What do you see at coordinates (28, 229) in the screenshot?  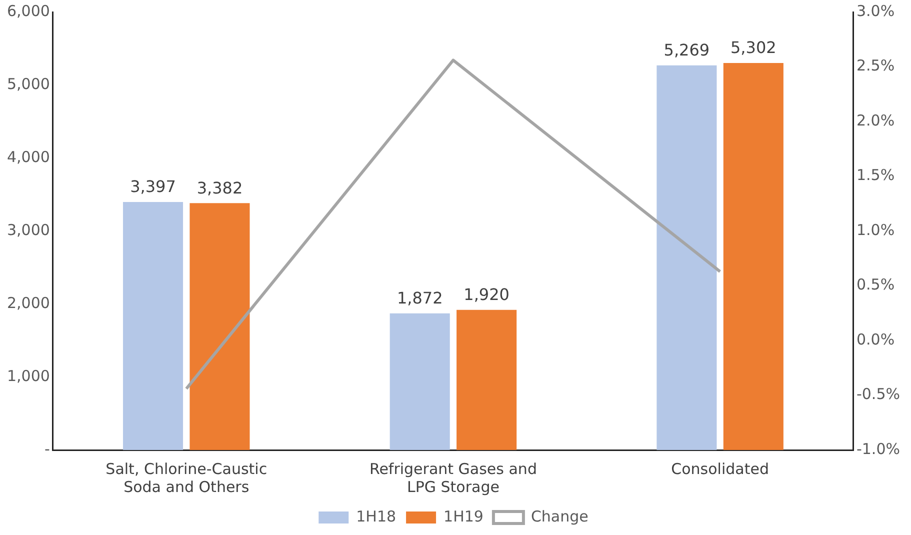 I see `y-tick-label: 3,000` at bounding box center [28, 229].